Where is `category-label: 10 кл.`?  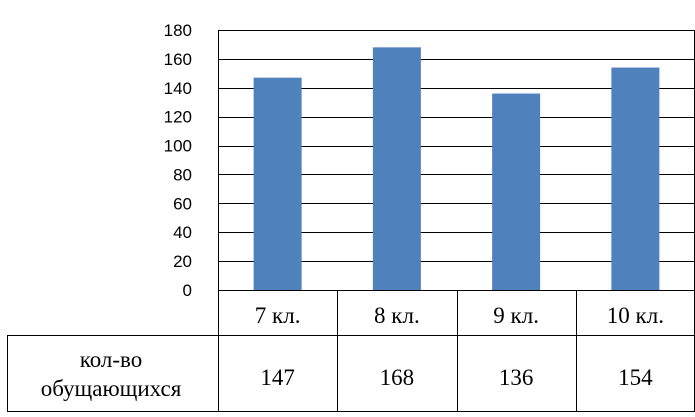 category-label: 10 кл. is located at coordinates (635, 315).